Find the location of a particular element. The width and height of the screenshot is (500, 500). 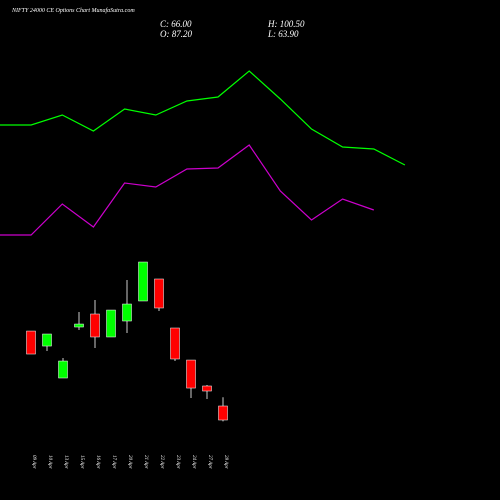

indicator-line is located at coordinates (187, 190).